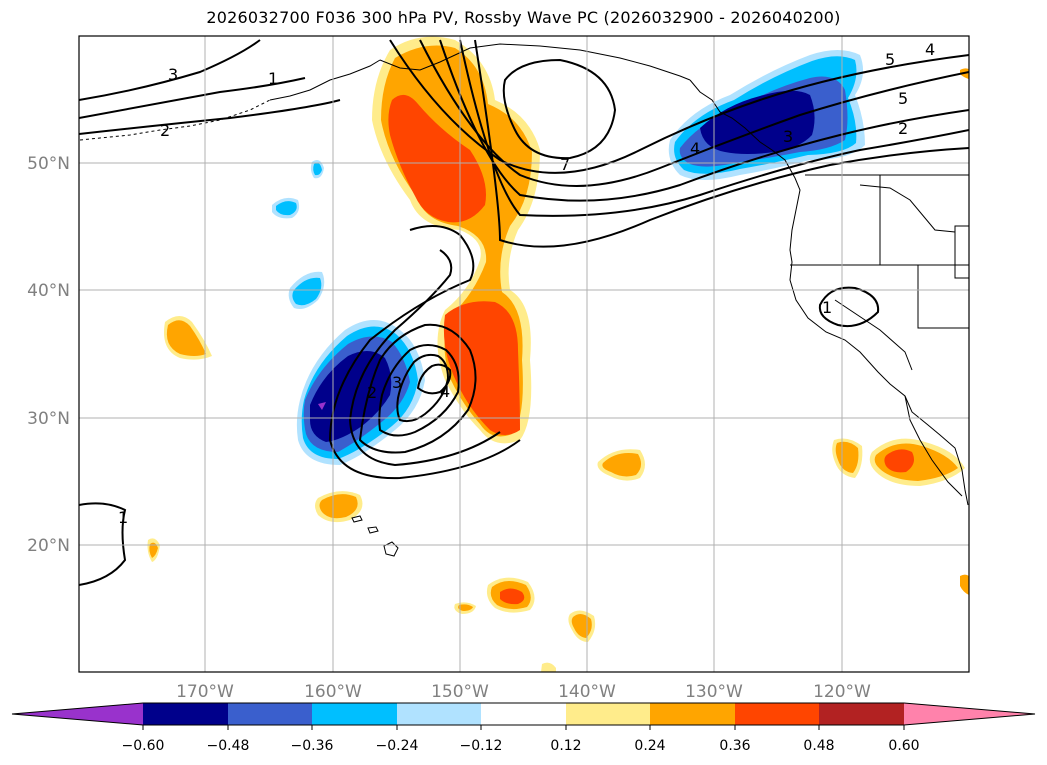 This screenshot has height=765, width=1047. I want to click on contour-label-3-east: 3, so click(788, 136).